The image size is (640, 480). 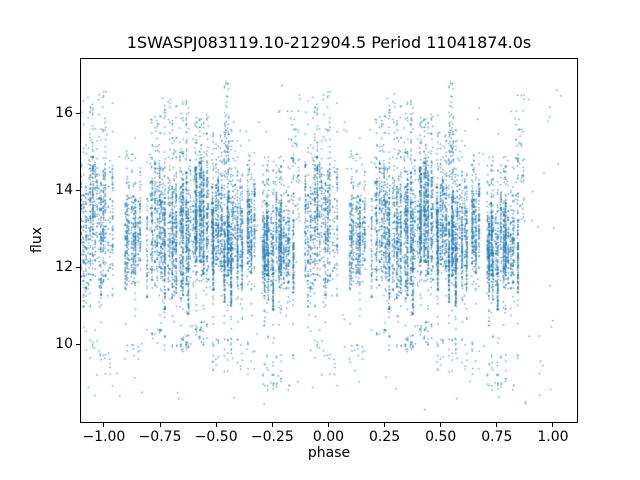 What do you see at coordinates (37, 240) in the screenshot?
I see `y-axis-label: flux` at bounding box center [37, 240].